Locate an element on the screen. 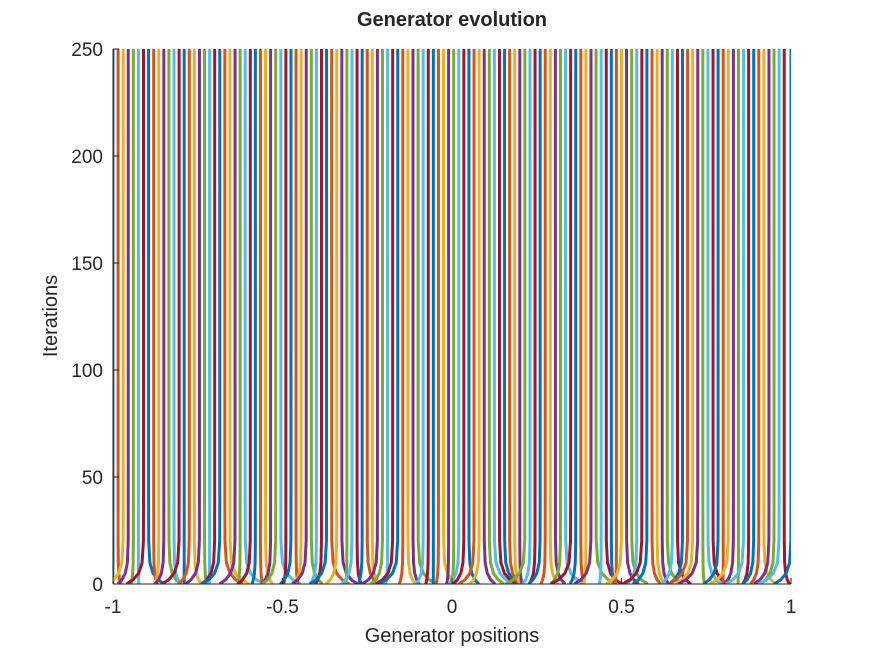 The width and height of the screenshot is (873, 655). y-tick-label: 250 is located at coordinates (87, 50).